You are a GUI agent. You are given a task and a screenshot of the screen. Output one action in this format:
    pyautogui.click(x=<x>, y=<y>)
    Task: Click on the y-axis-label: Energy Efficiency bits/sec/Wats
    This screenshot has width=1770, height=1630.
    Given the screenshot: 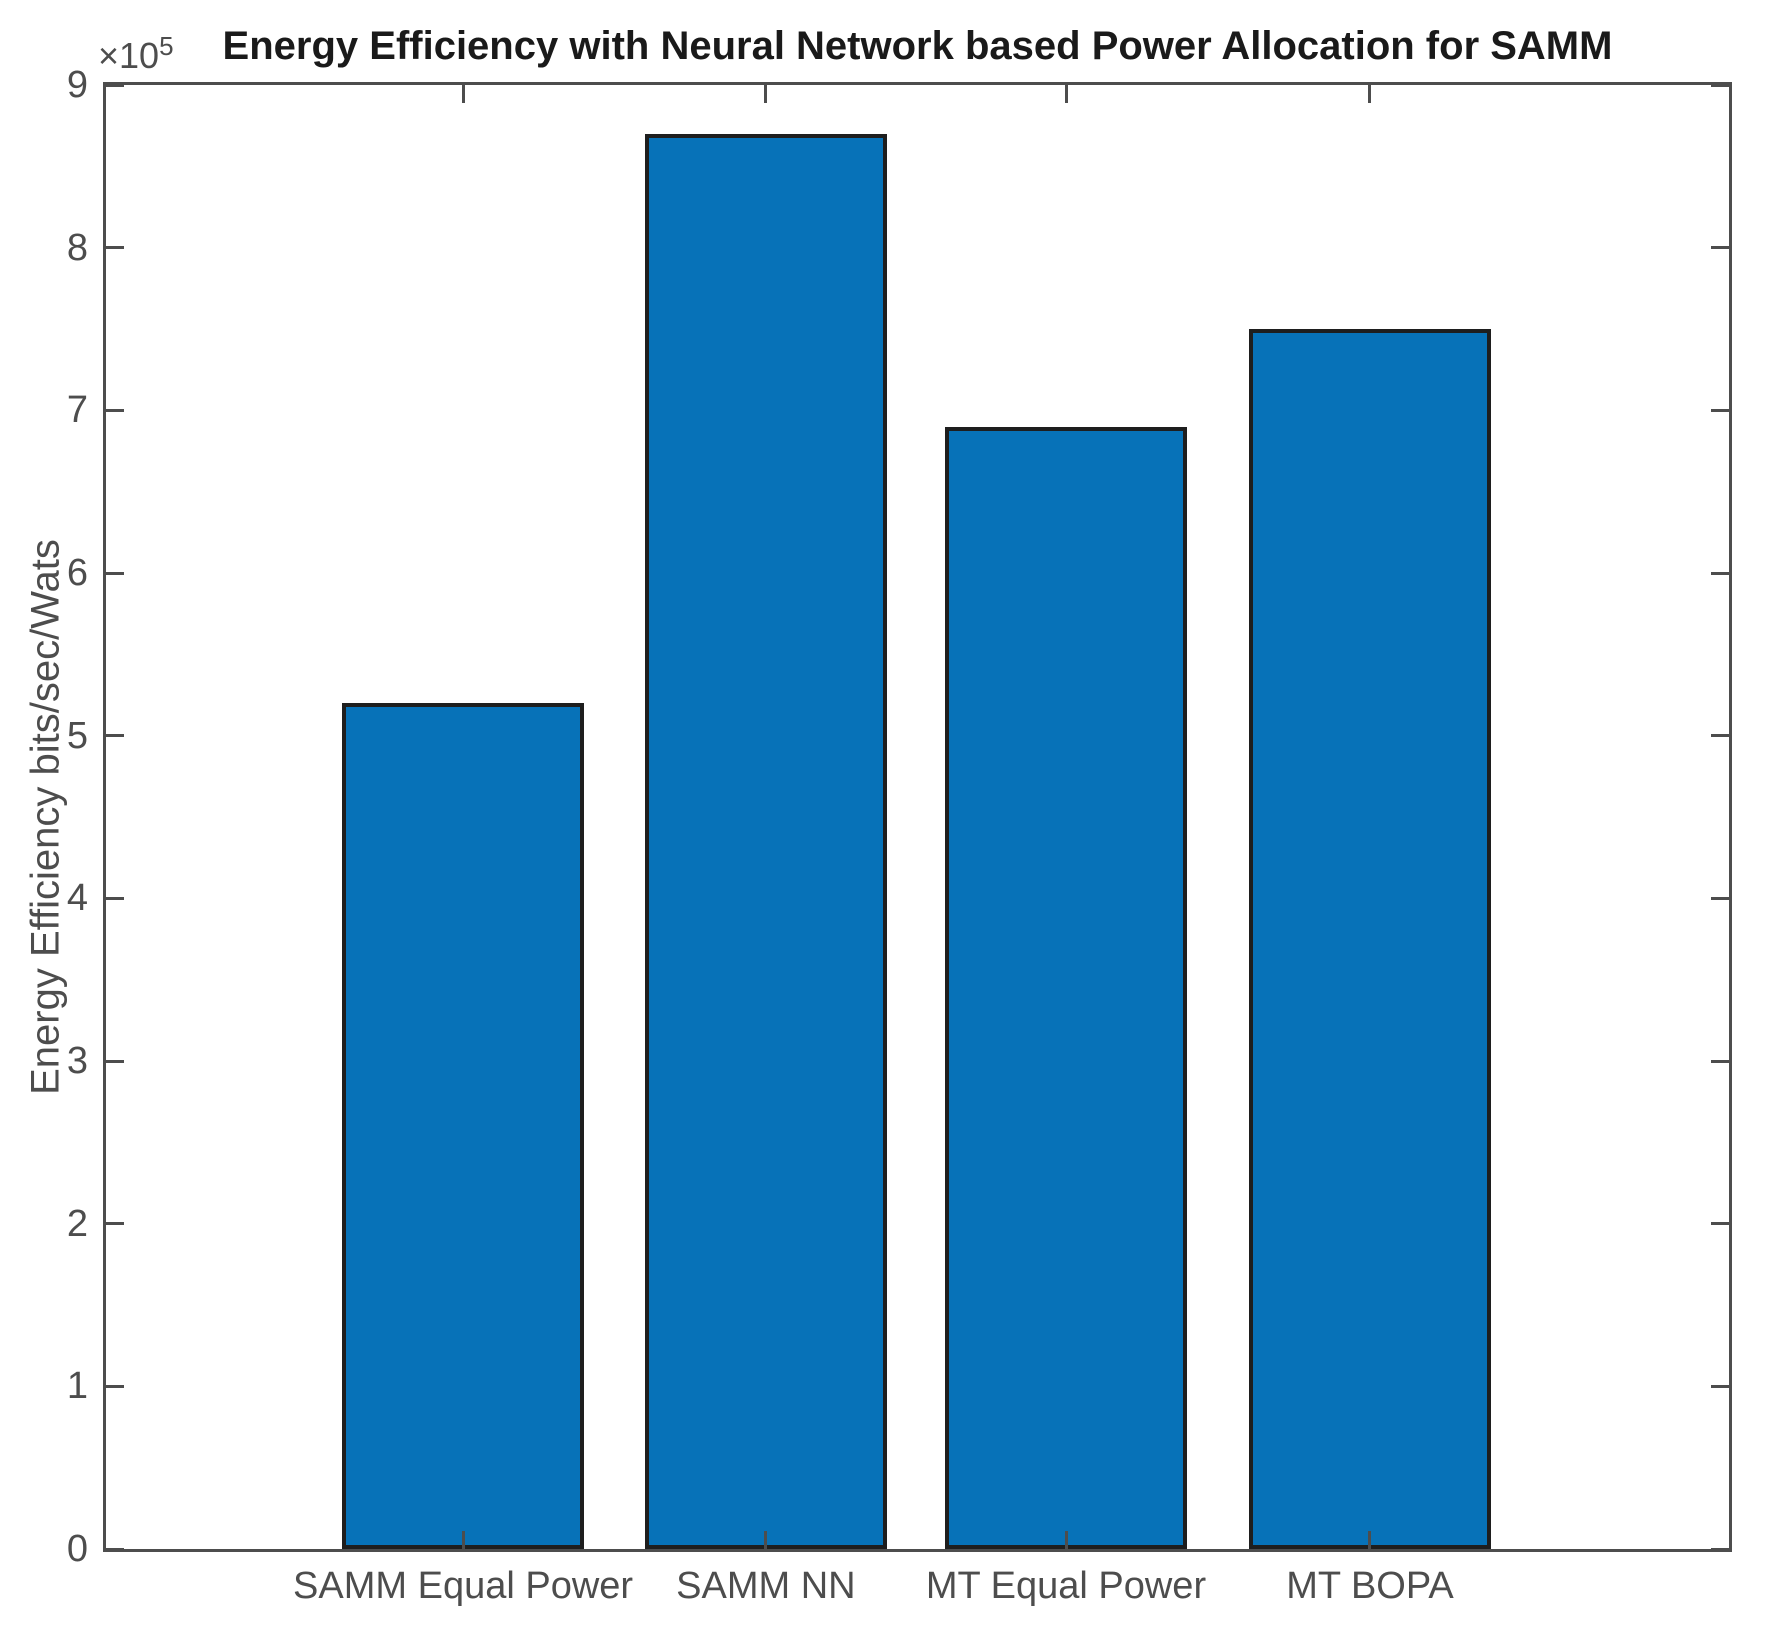 What is the action you would take?
    pyautogui.click(x=45, y=817)
    